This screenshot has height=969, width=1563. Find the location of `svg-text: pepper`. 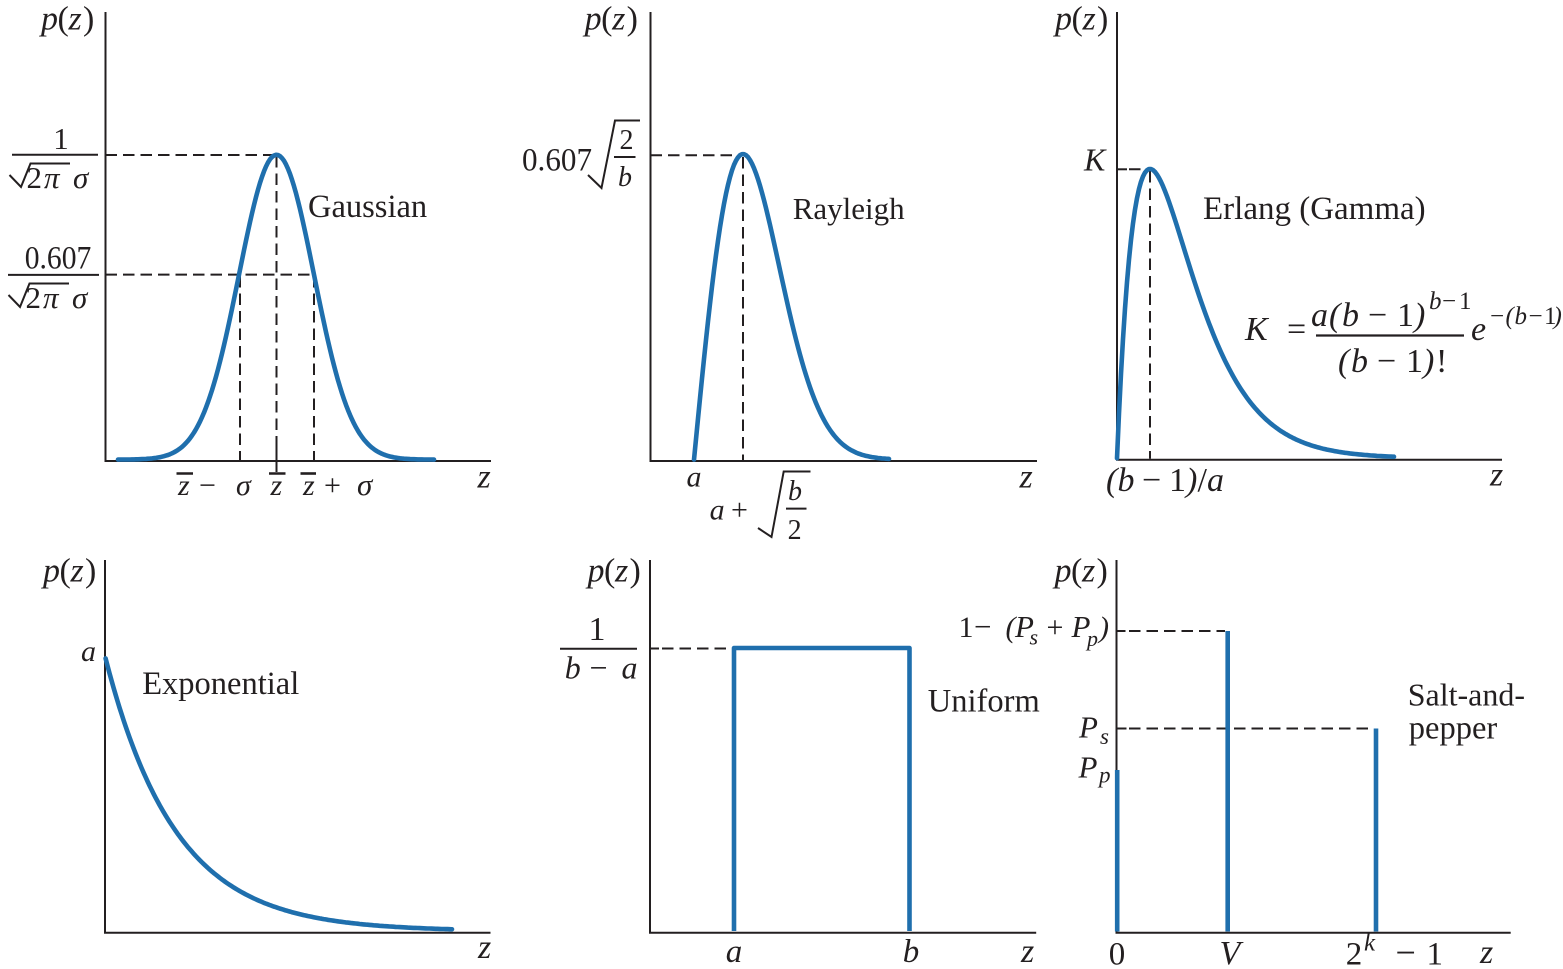

svg-text: pepper is located at coordinates (1453, 729).